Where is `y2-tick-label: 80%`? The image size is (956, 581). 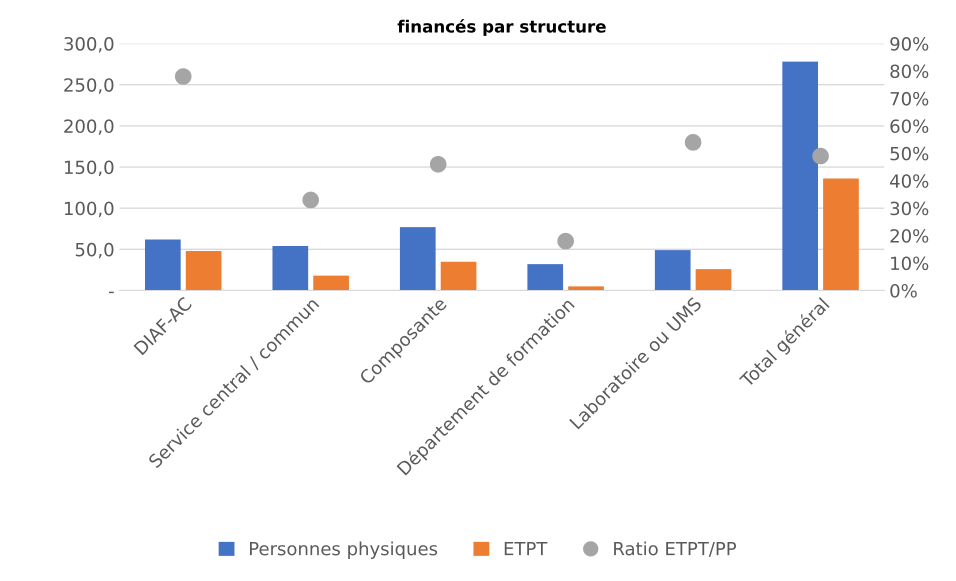
y2-tick-label: 80% is located at coordinates (909, 71).